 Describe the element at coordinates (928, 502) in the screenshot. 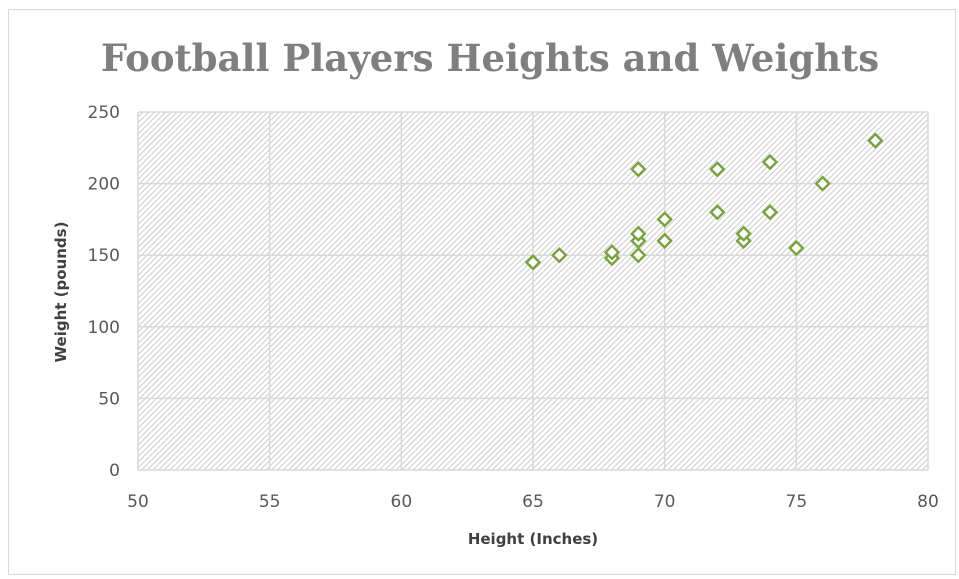

I see `x-tick-label: 80` at that location.